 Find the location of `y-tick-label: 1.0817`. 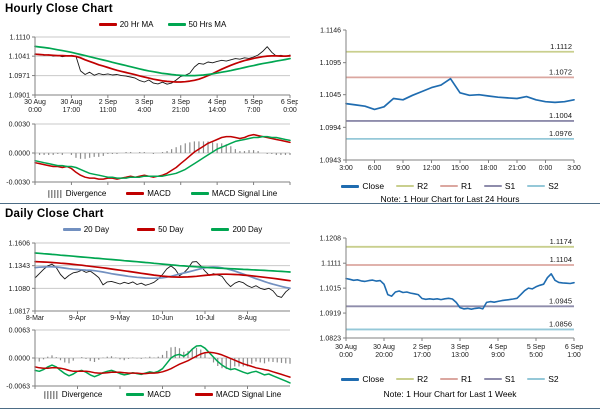

y-tick-label: 1.0817 is located at coordinates (20, 312).